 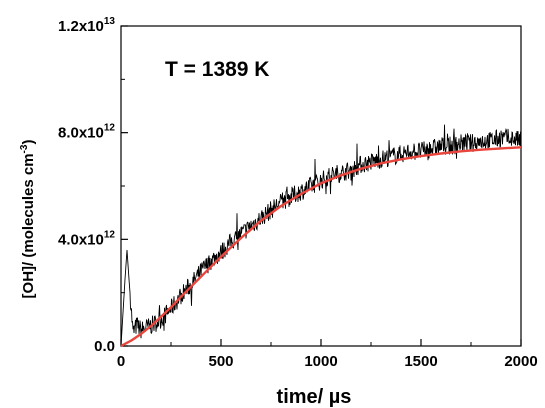 What do you see at coordinates (320, 361) in the screenshot?
I see `x-tick-label: 1000` at bounding box center [320, 361].